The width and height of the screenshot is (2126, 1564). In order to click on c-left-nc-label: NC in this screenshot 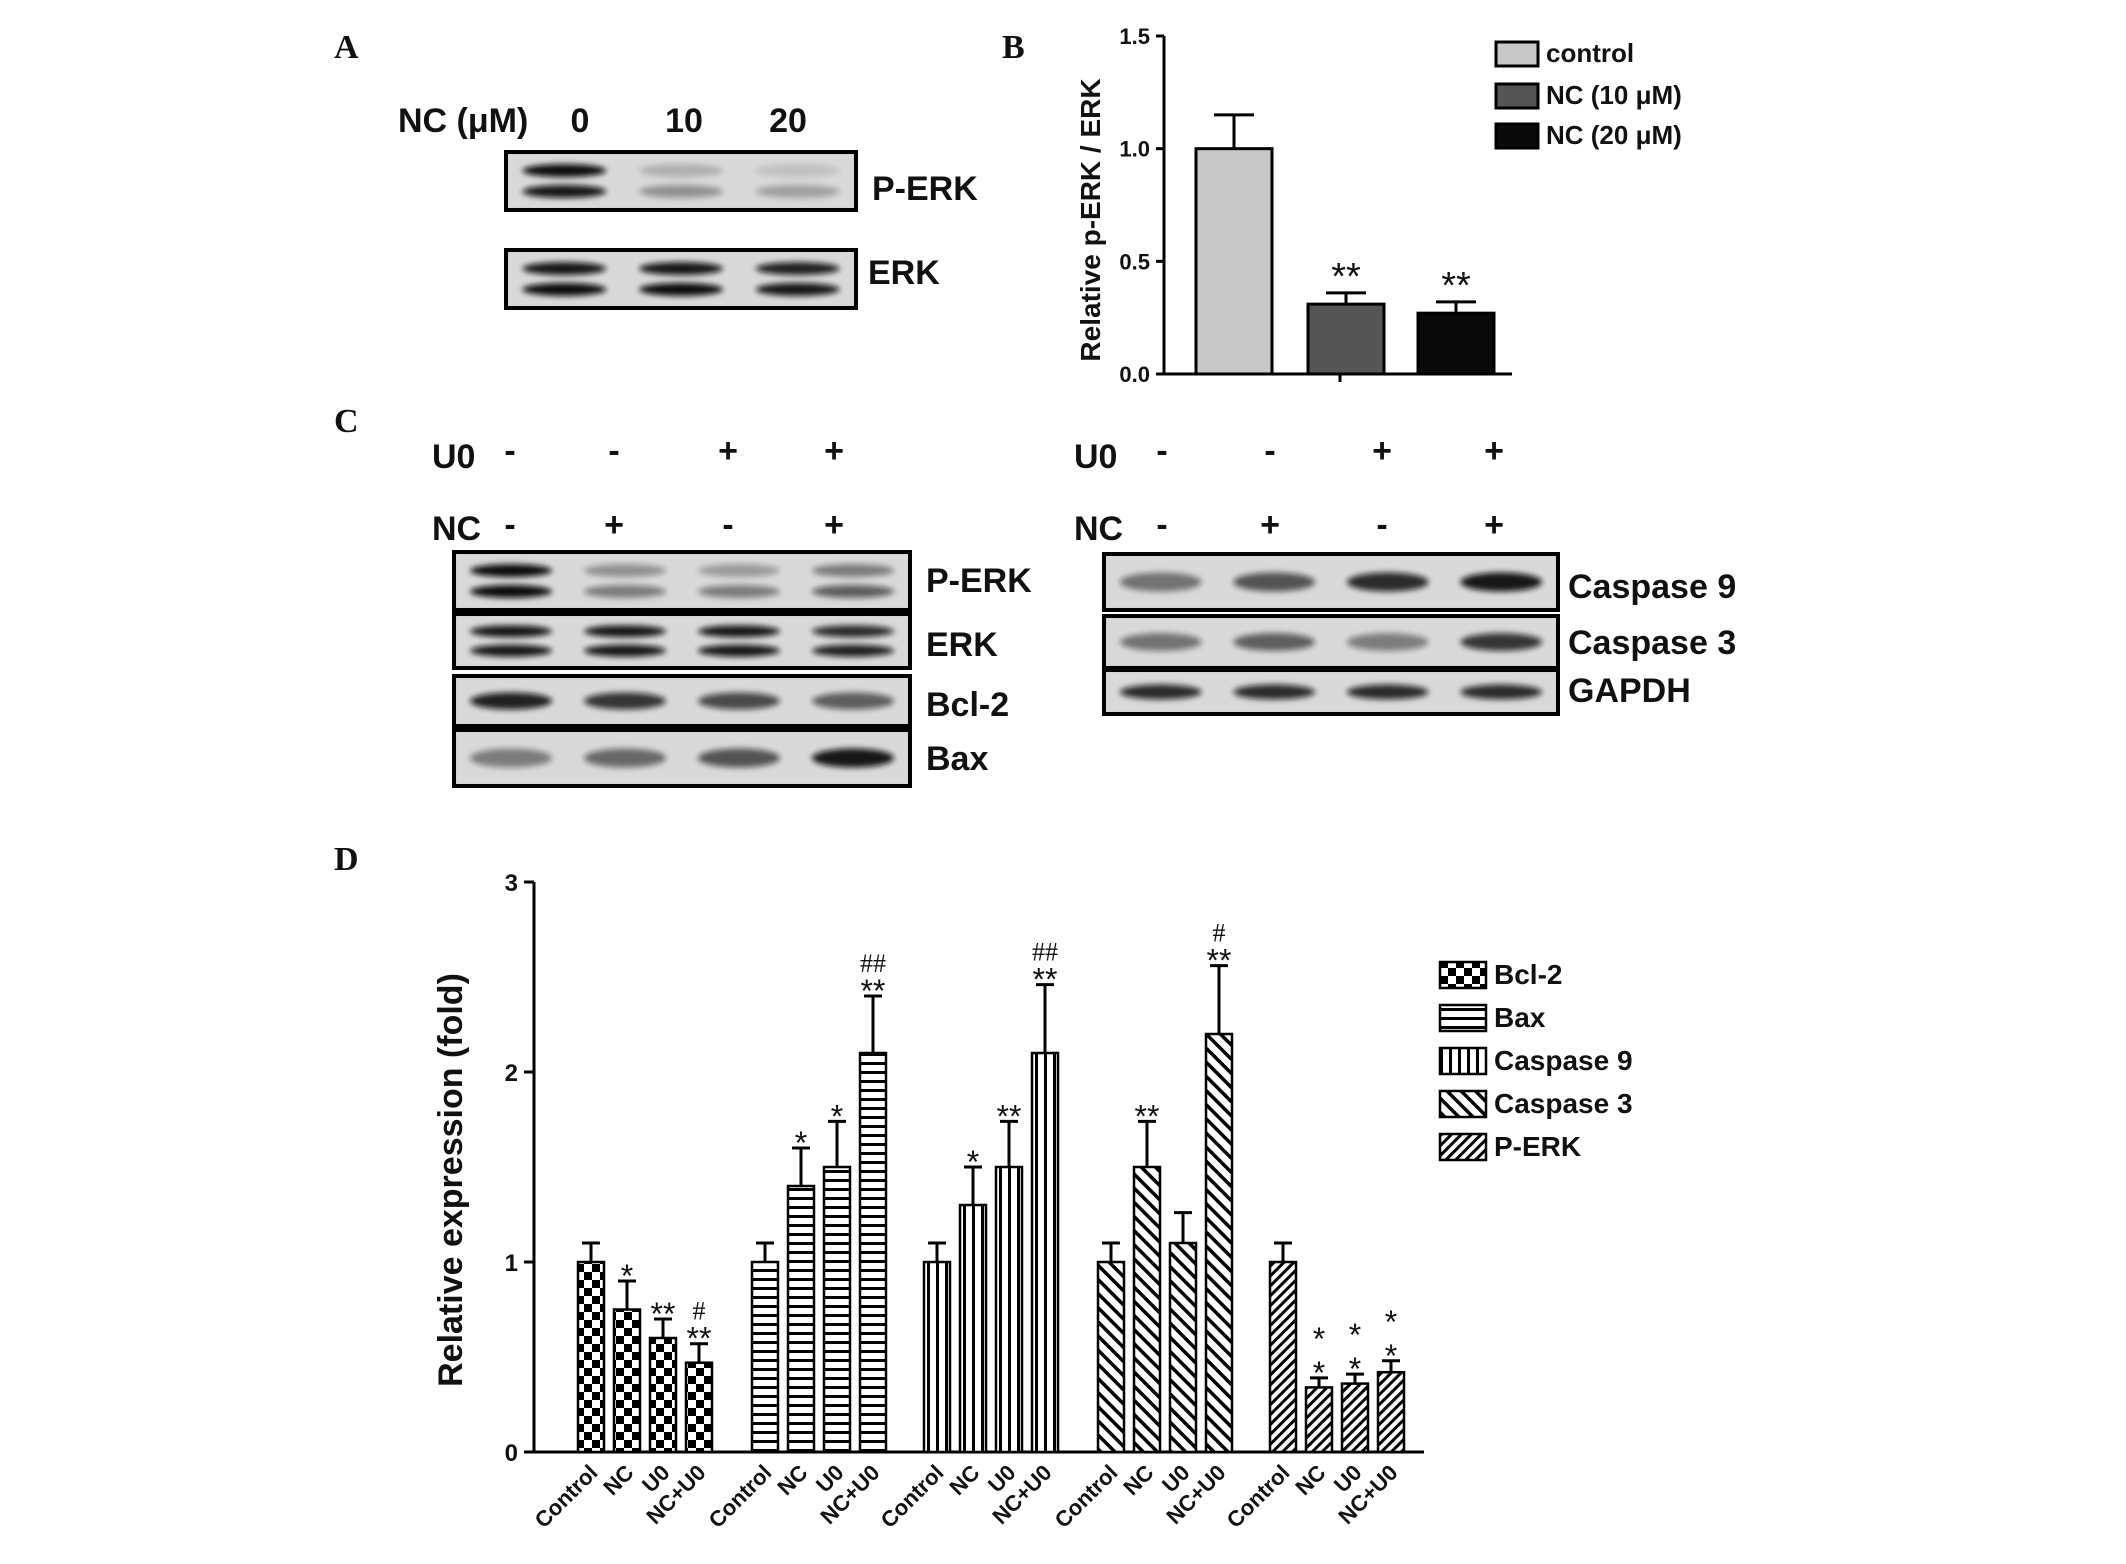, I will do `click(456, 529)`.